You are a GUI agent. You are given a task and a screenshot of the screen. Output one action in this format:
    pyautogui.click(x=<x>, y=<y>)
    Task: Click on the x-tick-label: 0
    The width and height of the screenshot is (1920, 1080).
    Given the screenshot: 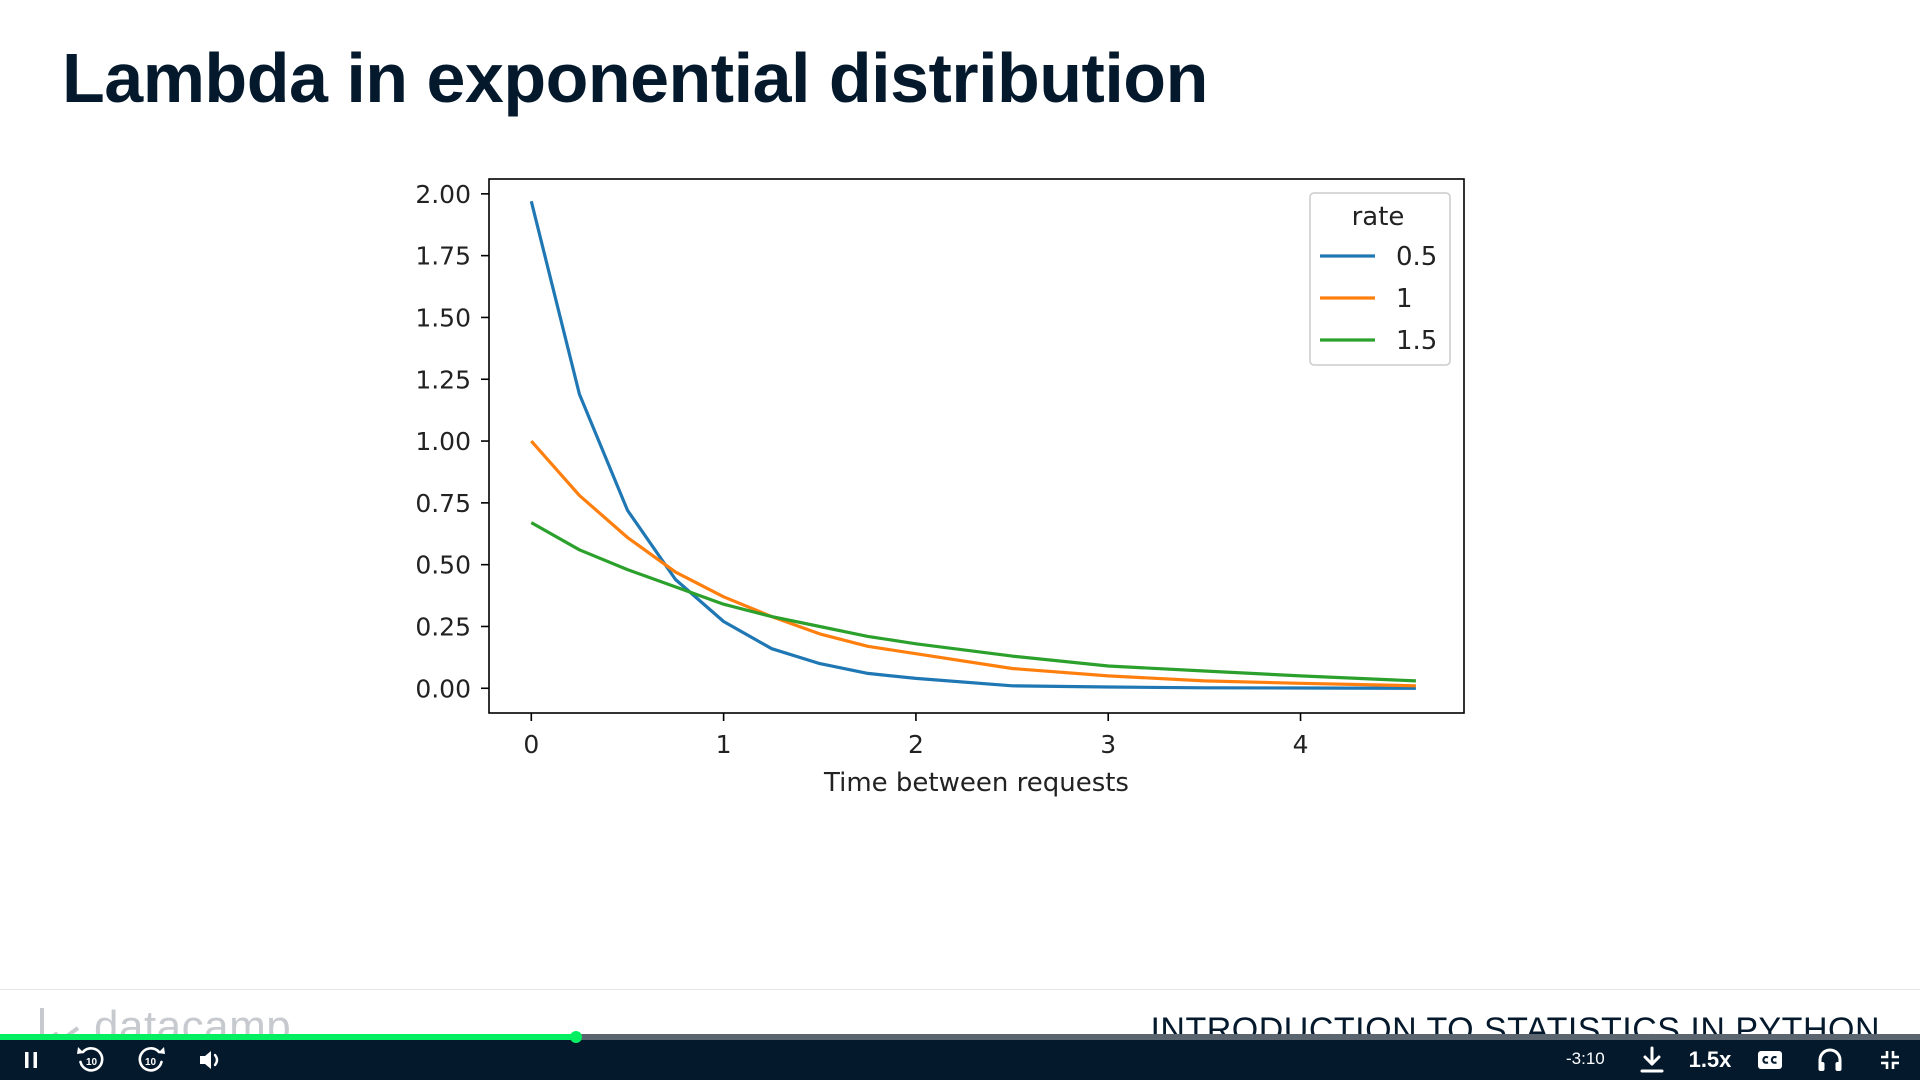 What is the action you would take?
    pyautogui.click(x=531, y=744)
    